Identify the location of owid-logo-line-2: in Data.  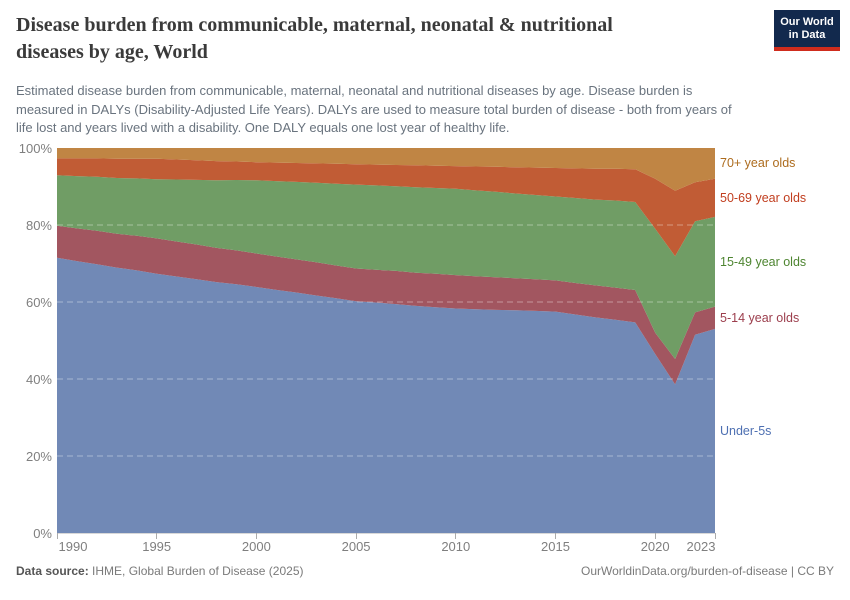
(807, 35).